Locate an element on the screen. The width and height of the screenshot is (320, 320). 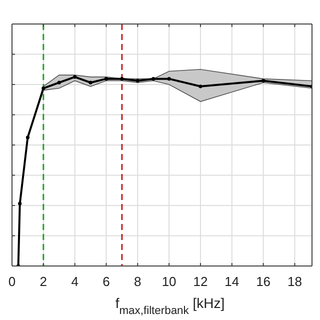
x-tick-label: 16 is located at coordinates (263, 281).